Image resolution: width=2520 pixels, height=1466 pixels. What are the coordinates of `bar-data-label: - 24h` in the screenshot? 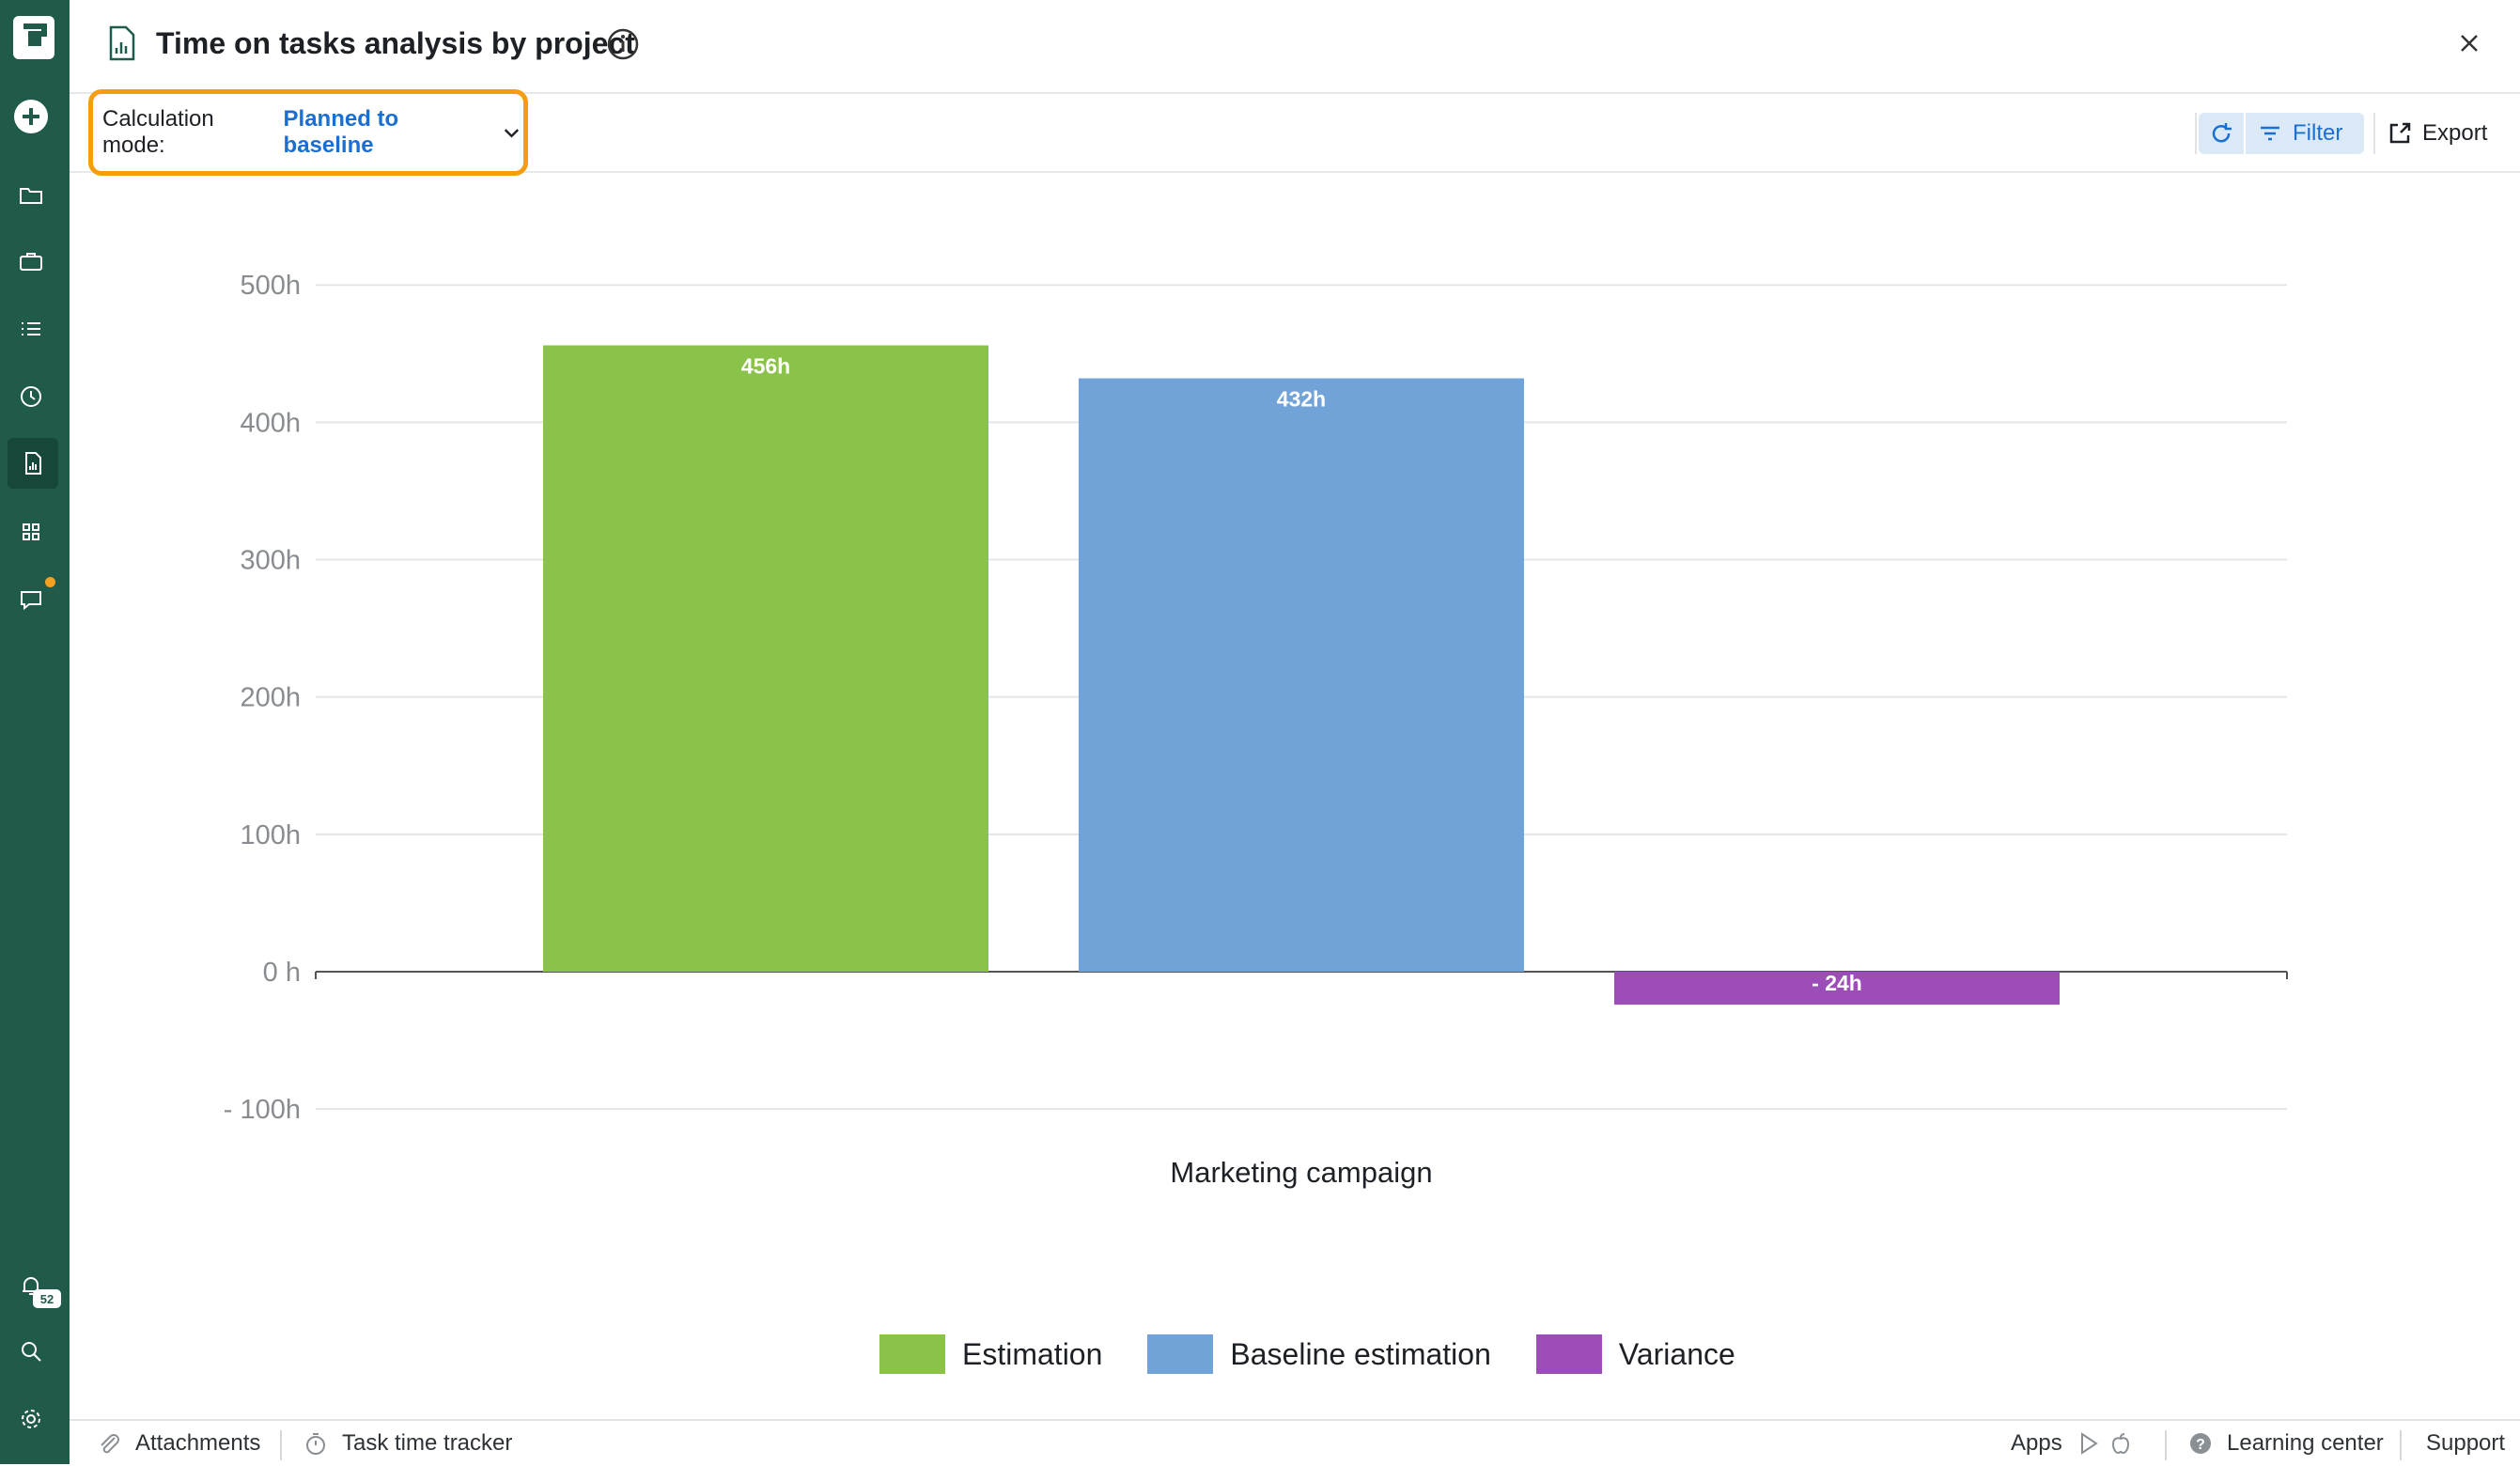 It's located at (1837, 983).